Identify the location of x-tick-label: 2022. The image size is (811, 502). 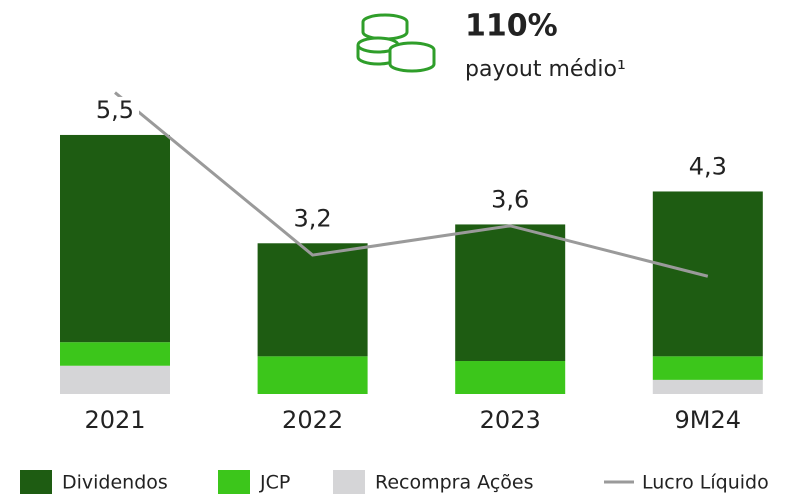
(312, 420).